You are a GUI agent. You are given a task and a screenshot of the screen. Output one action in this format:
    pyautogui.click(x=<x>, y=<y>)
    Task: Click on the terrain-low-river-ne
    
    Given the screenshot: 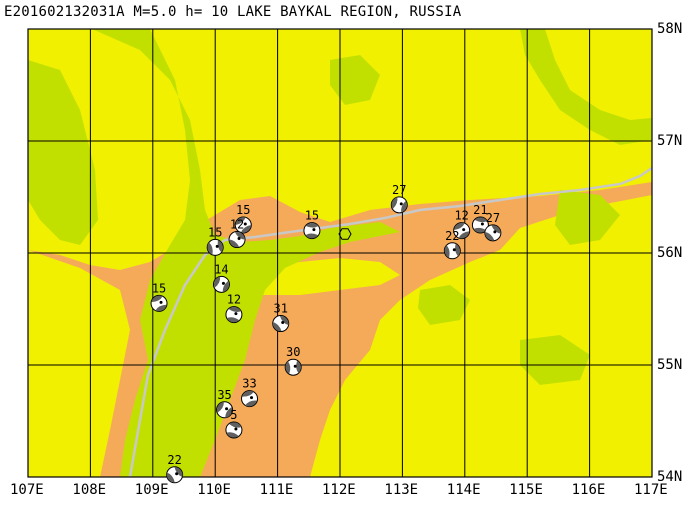 What is the action you would take?
    pyautogui.click(x=586, y=87)
    